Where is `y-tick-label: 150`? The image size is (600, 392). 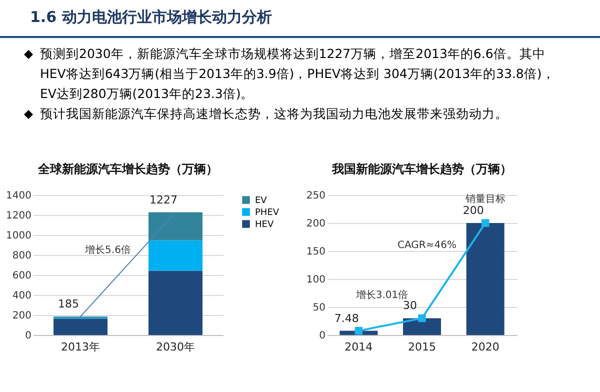 y-tick-label: 150 is located at coordinates (316, 252).